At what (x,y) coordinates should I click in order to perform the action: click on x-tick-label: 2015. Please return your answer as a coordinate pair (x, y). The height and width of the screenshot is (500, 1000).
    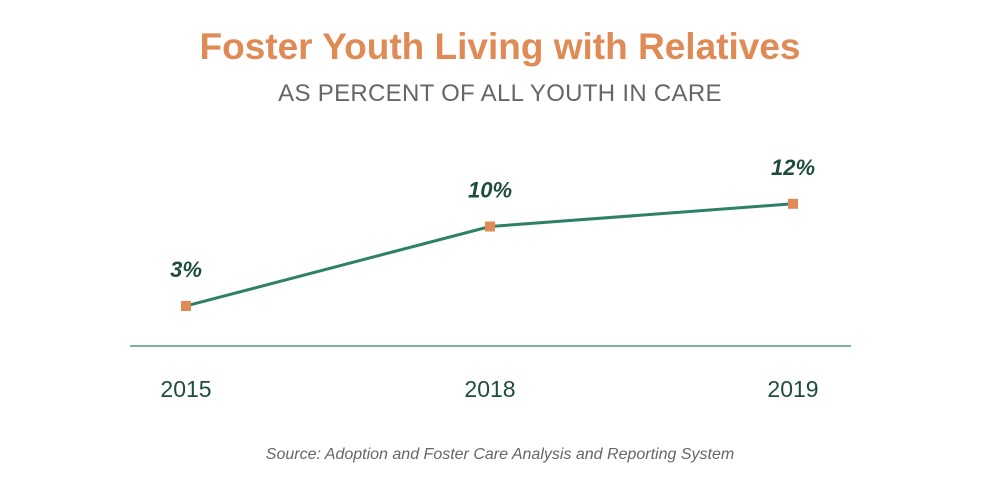
    Looking at the image, I should click on (185, 389).